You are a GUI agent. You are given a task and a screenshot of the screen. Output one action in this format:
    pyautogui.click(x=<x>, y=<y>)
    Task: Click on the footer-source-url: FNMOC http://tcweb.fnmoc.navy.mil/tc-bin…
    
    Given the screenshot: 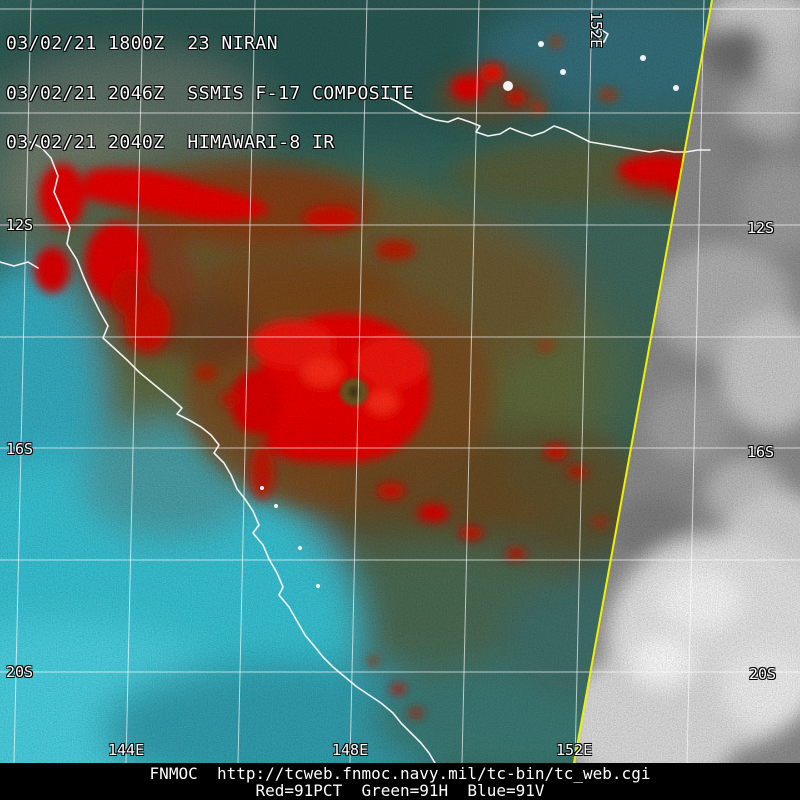 What is the action you would take?
    pyautogui.click(x=400, y=773)
    